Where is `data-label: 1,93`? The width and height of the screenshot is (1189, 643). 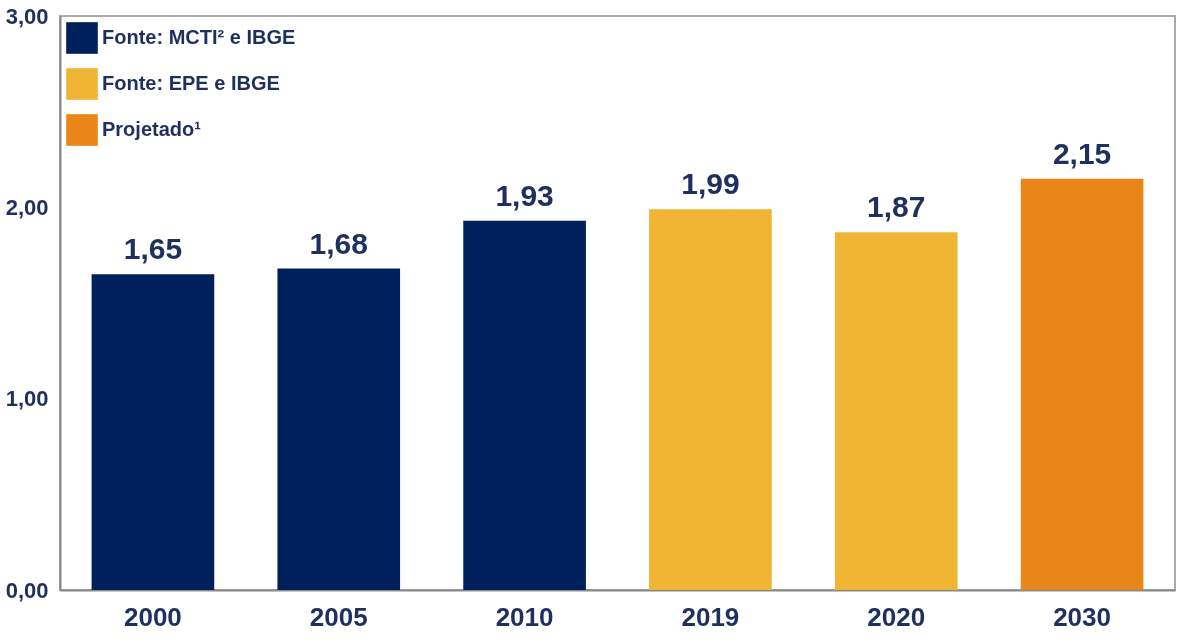
data-label: 1,93 is located at coordinates (524, 195).